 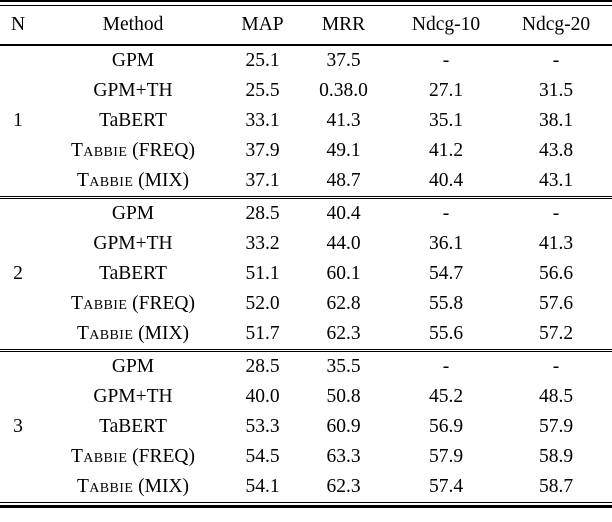 I want to click on value-cell-map: 25.5, so click(x=262, y=90).